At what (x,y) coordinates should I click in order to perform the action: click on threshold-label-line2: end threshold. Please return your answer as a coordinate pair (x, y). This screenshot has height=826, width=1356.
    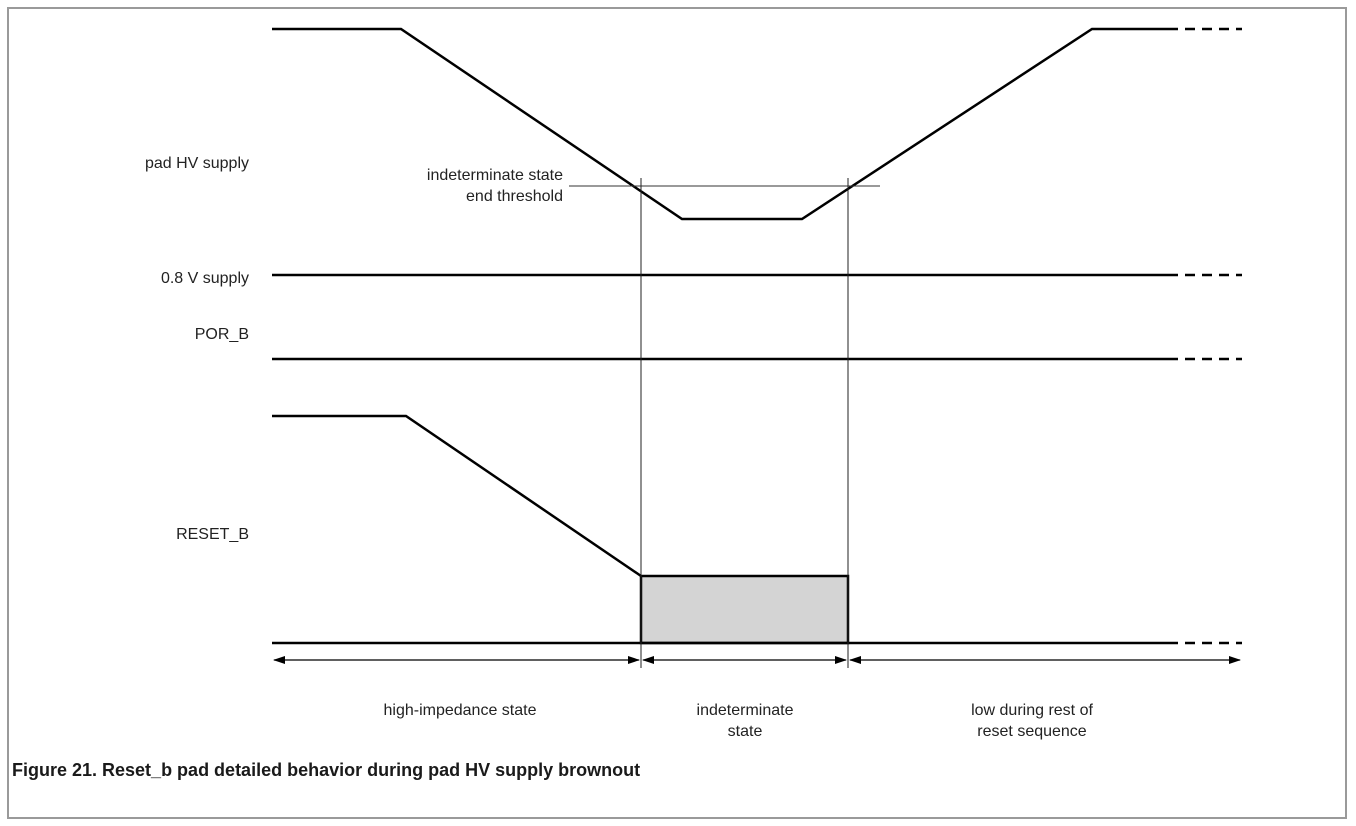
    Looking at the image, I should click on (514, 196).